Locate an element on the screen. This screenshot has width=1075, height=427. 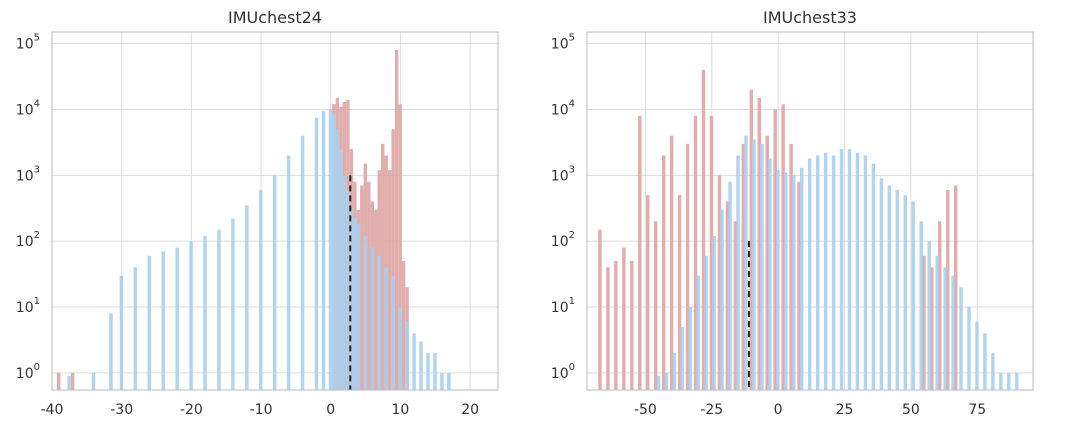
y-tick-label: 10⁰ is located at coordinates (563, 372).